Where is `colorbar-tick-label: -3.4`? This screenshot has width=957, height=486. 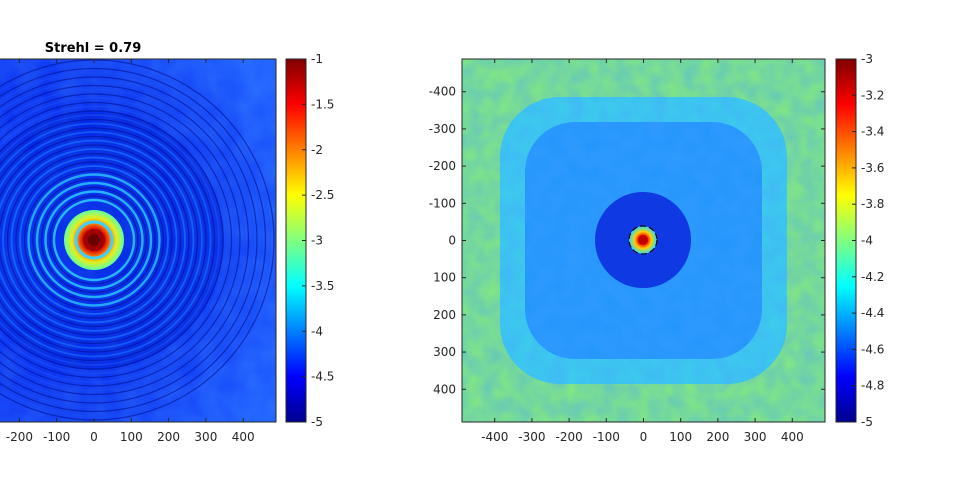 colorbar-tick-label: -3.4 is located at coordinates (872, 132).